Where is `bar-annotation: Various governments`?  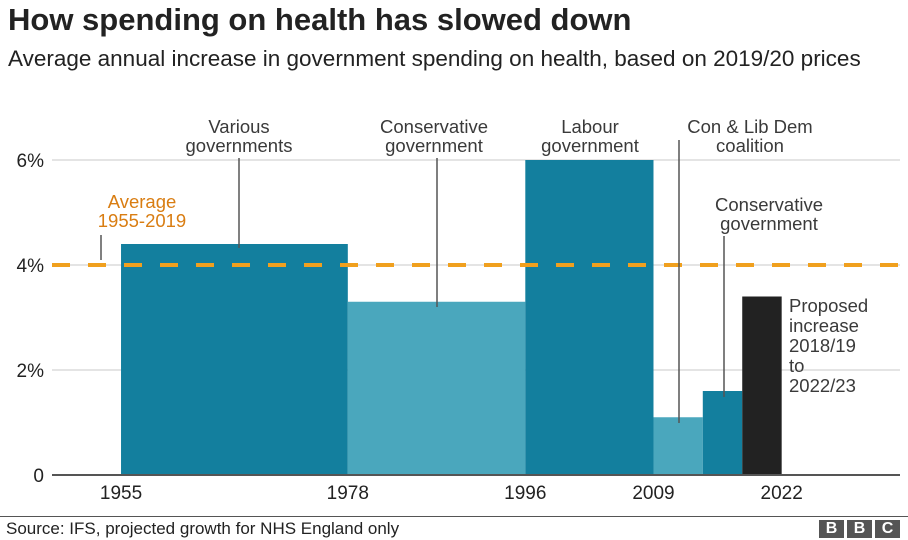
bar-annotation: Various governments is located at coordinates (239, 136).